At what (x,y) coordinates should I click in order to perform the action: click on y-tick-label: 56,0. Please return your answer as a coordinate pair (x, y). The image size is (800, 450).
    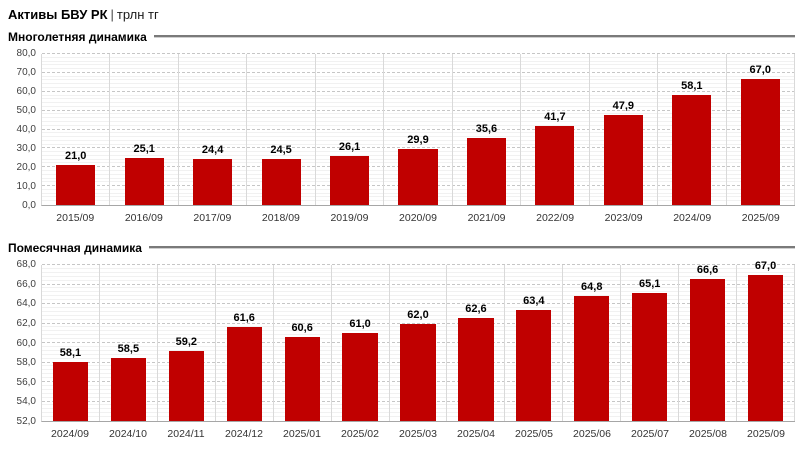
    Looking at the image, I should click on (26, 382).